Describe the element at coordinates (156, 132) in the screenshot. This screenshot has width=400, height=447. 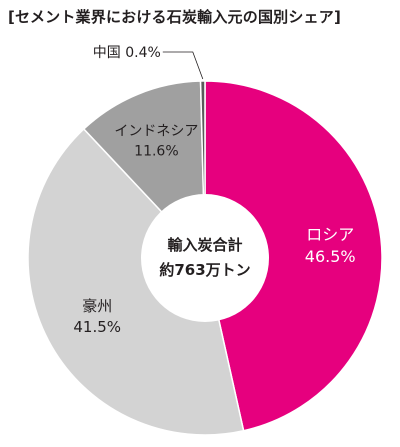
I see `slice-label-indonesia: インドネシア` at that location.